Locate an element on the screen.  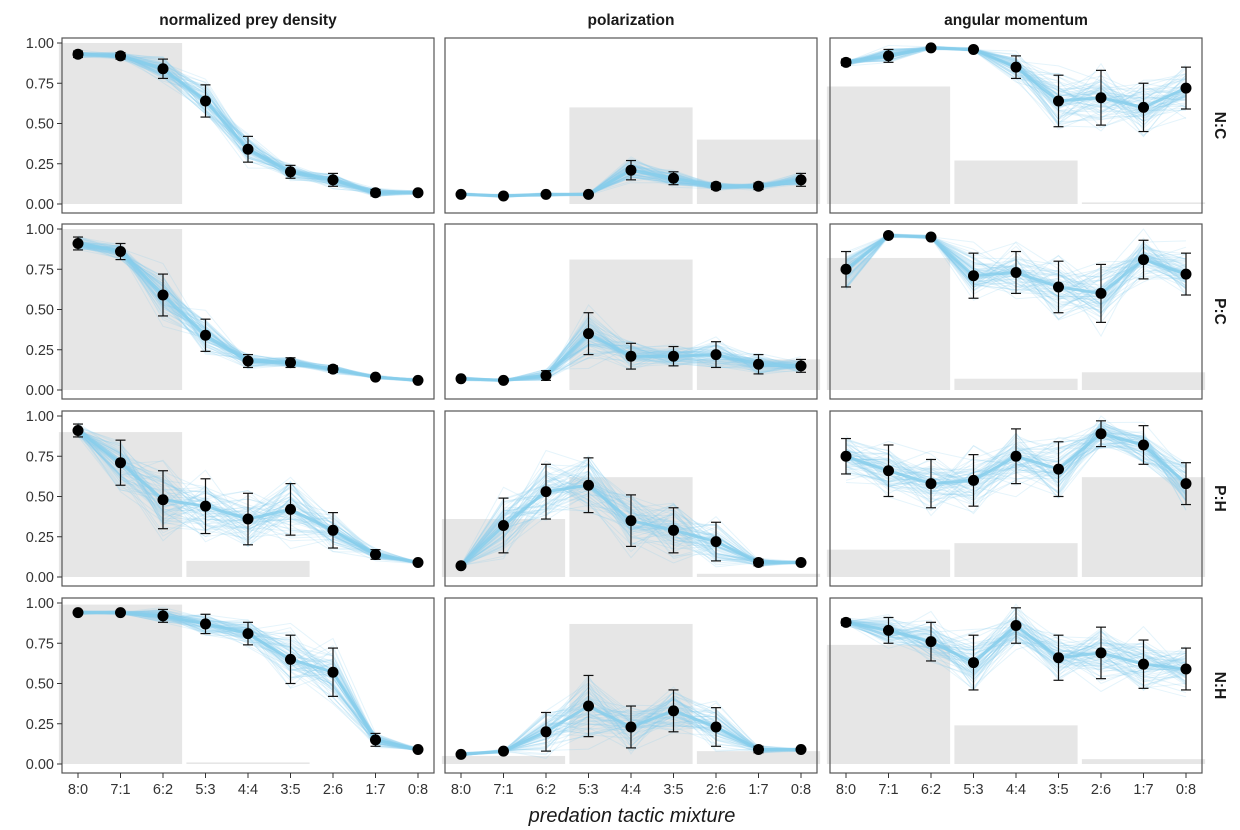
y-tick-label: 0.25 is located at coordinates (40, 538).